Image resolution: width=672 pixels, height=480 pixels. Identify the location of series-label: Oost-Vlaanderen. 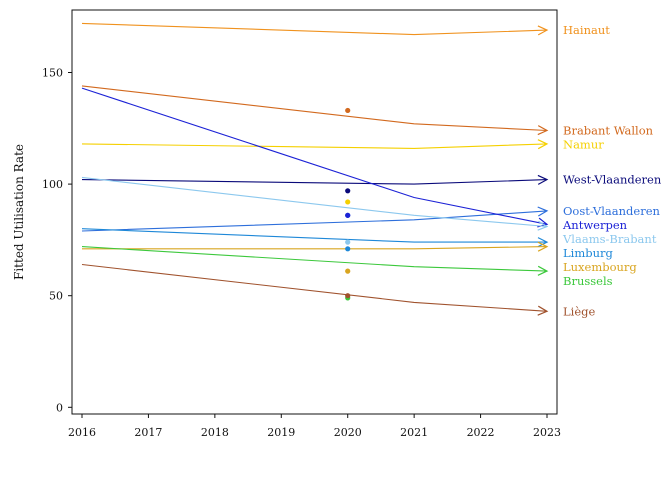
(611, 211).